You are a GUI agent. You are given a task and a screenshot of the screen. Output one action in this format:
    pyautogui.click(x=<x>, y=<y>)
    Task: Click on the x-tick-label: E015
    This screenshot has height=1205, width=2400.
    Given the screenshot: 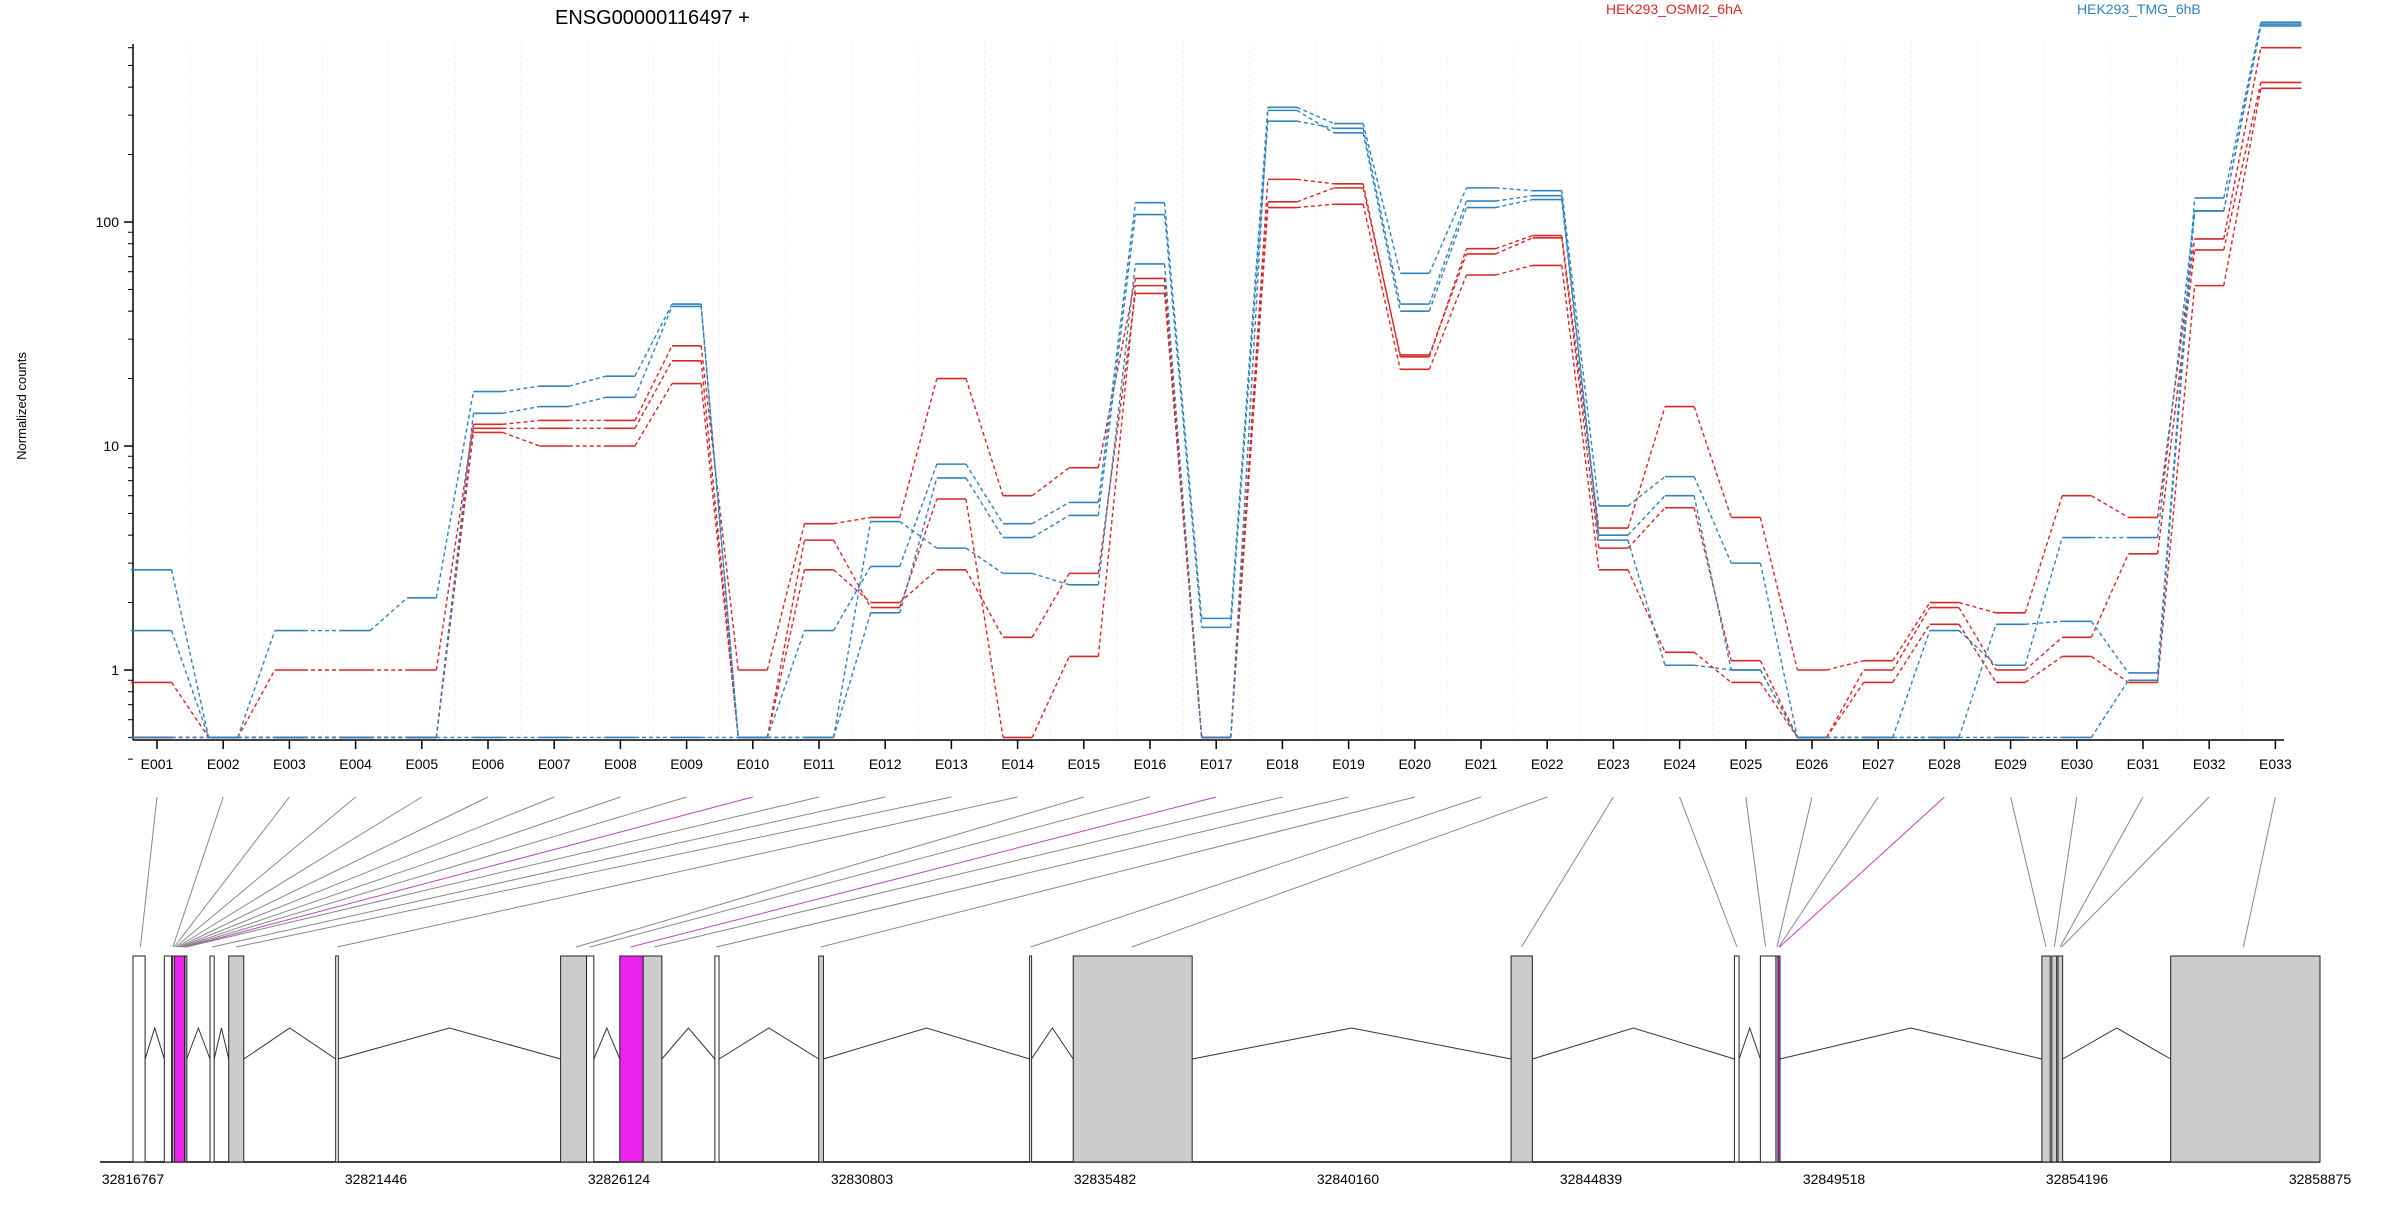 What is the action you would take?
    pyautogui.click(x=1083, y=764)
    